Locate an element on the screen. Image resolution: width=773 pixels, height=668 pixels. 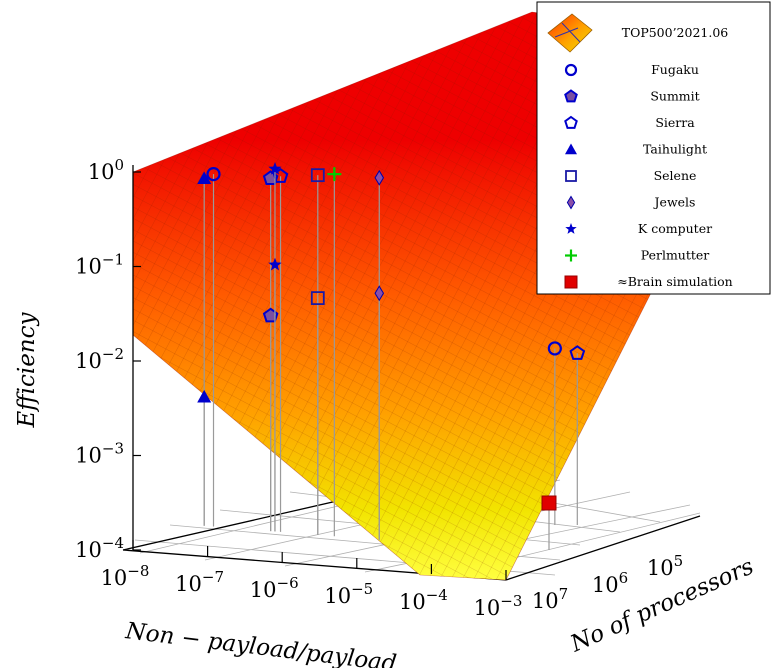
legend-box is located at coordinates (653, 148).